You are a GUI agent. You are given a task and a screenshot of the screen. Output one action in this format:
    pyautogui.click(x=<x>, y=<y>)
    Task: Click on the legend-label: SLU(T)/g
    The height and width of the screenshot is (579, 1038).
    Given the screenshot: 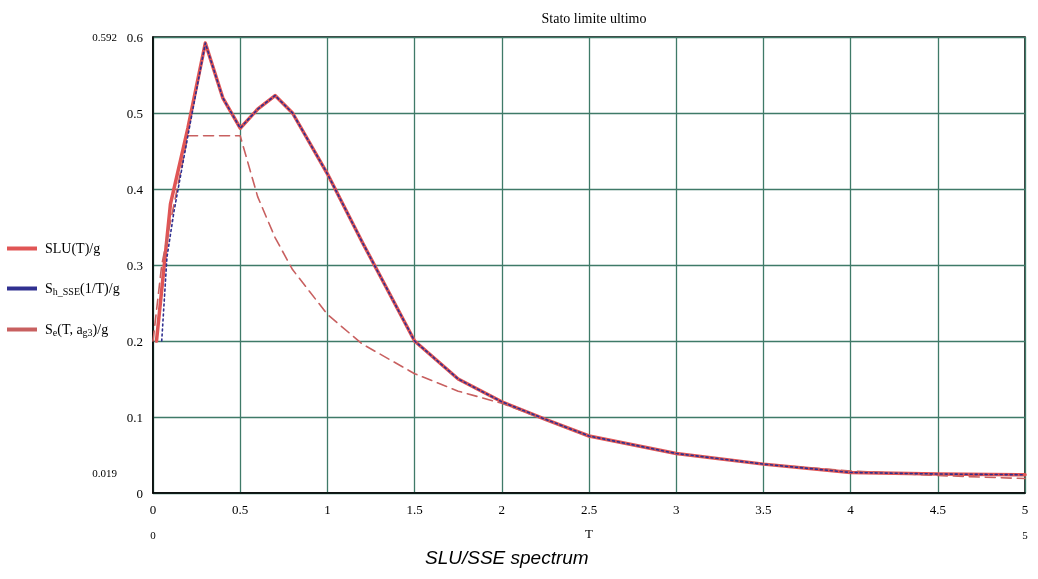 What is the action you would take?
    pyautogui.click(x=73, y=249)
    